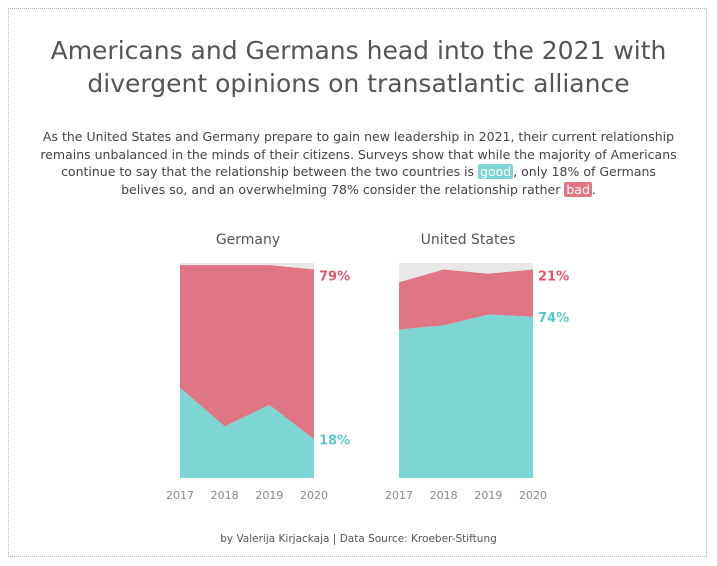 This screenshot has height=566, width=717. Describe the element at coordinates (334, 440) in the screenshot. I see `germany-good-end-label: 18%` at that location.